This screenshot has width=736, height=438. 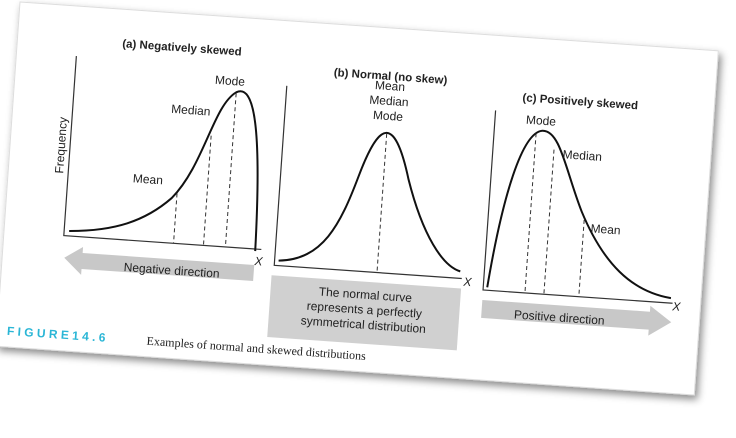 What do you see at coordinates (171, 270) in the screenshot?
I see `direction-label: Negative direction` at bounding box center [171, 270].